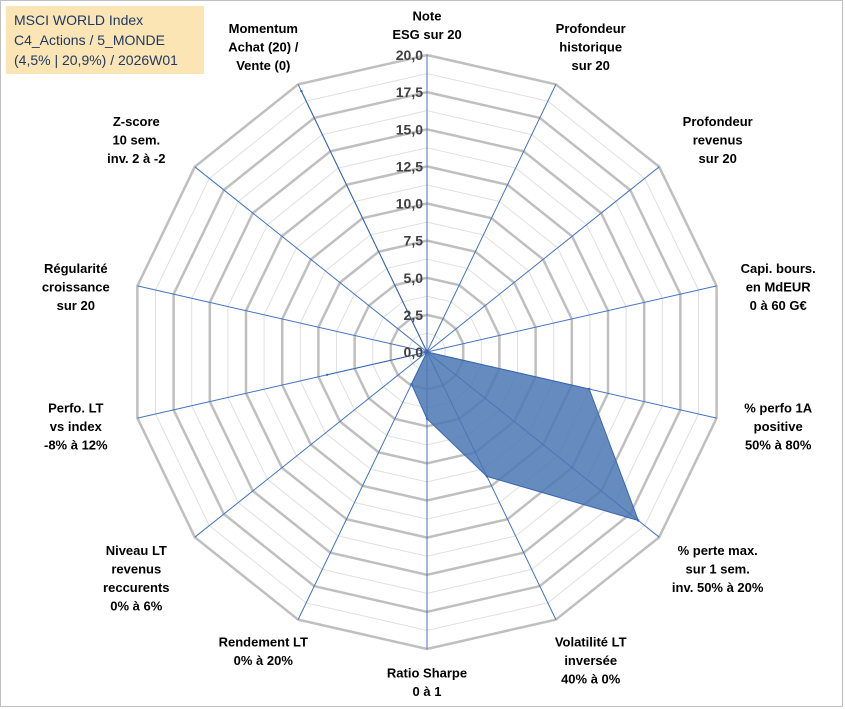 The width and height of the screenshot is (845, 709). What do you see at coordinates (591, 47) in the screenshot?
I see `axis-label: Profondeur historique sur 20` at bounding box center [591, 47].